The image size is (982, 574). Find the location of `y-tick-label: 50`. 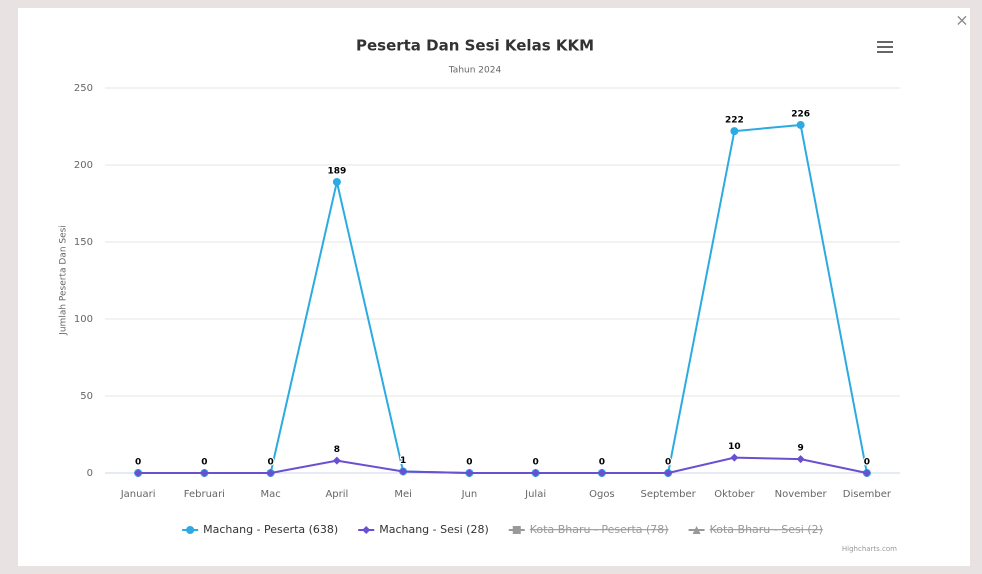

y-tick-label: 50 is located at coordinates (86, 396).